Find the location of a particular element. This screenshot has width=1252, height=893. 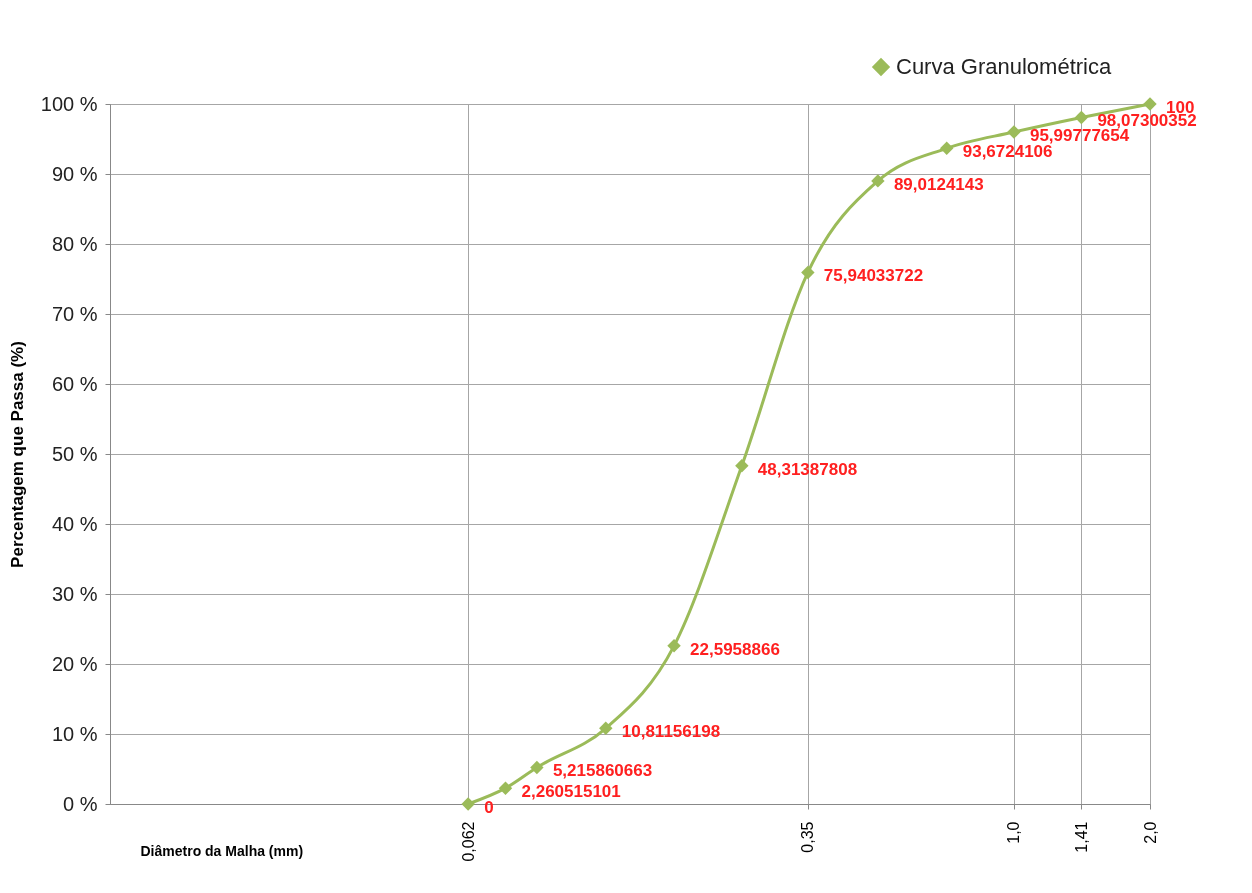

y-tick-label: 60 % is located at coordinates (74, 383).